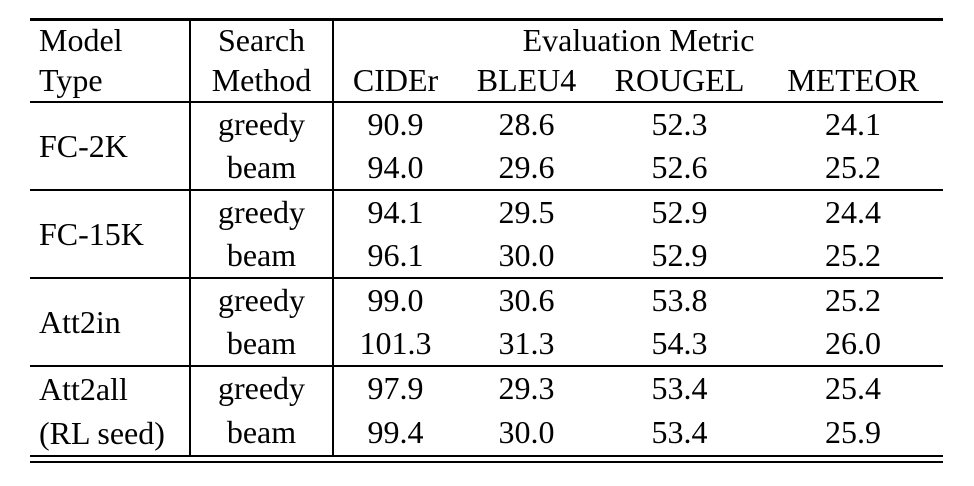  What do you see at coordinates (83, 145) in the screenshot?
I see `model-label: FC-2K` at bounding box center [83, 145].